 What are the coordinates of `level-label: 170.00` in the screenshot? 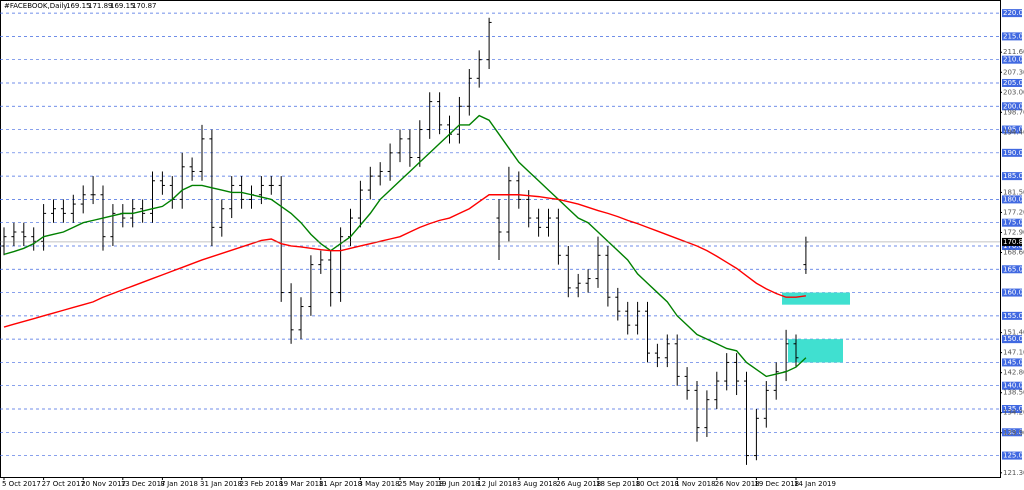 It's located at (1013, 246).